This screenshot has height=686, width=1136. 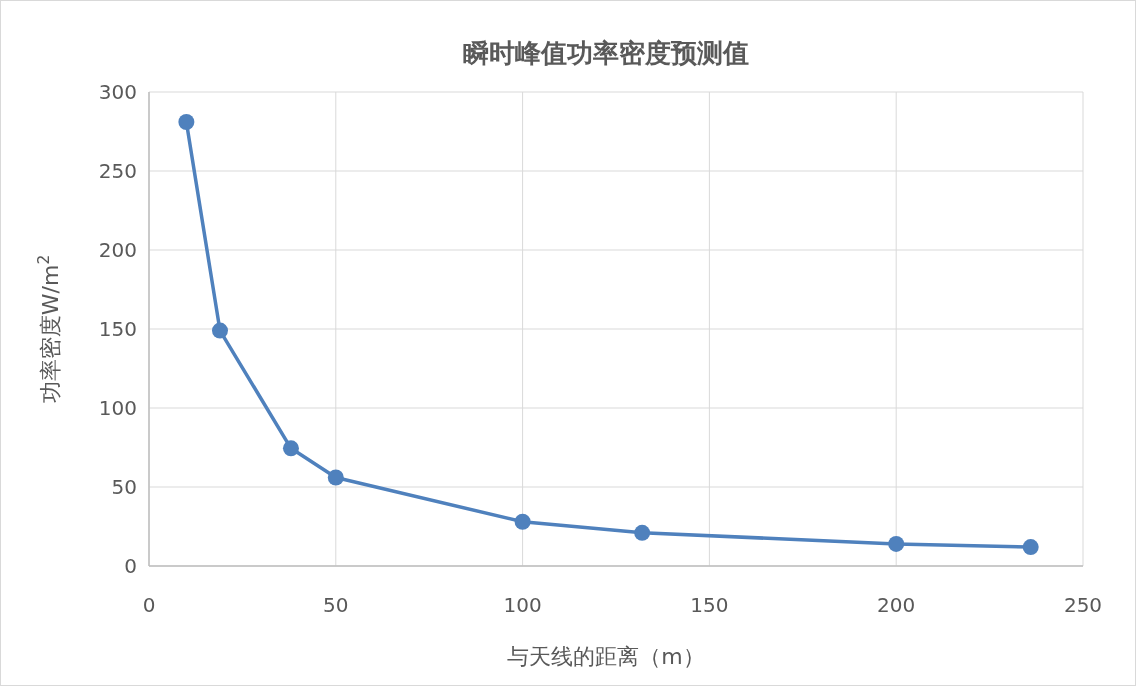 I want to click on x-tick-label: 250, so click(x=1083, y=605).